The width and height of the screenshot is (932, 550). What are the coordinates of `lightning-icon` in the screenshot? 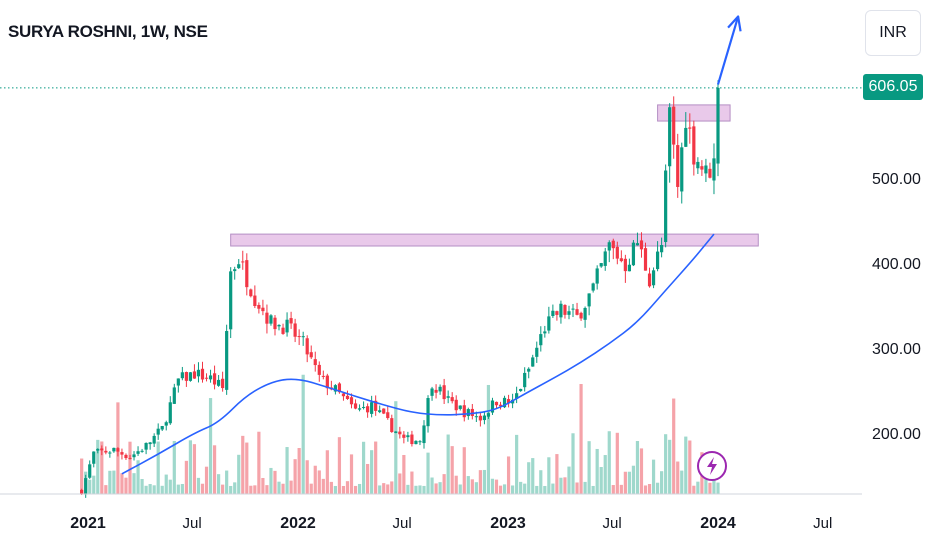 It's located at (712, 466).